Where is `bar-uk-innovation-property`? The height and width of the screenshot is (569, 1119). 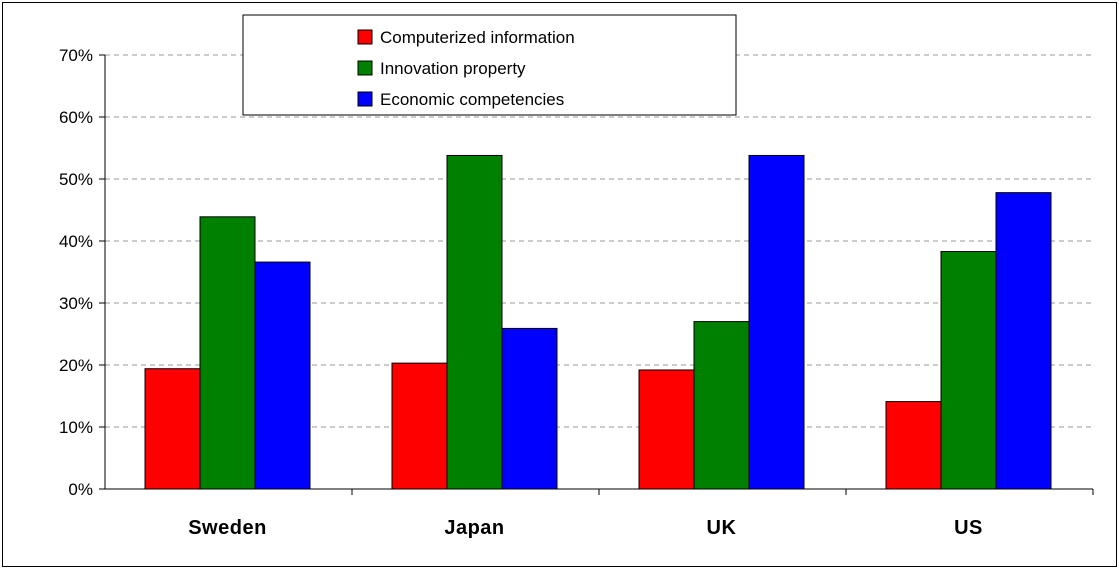
bar-uk-innovation-property is located at coordinates (721, 405).